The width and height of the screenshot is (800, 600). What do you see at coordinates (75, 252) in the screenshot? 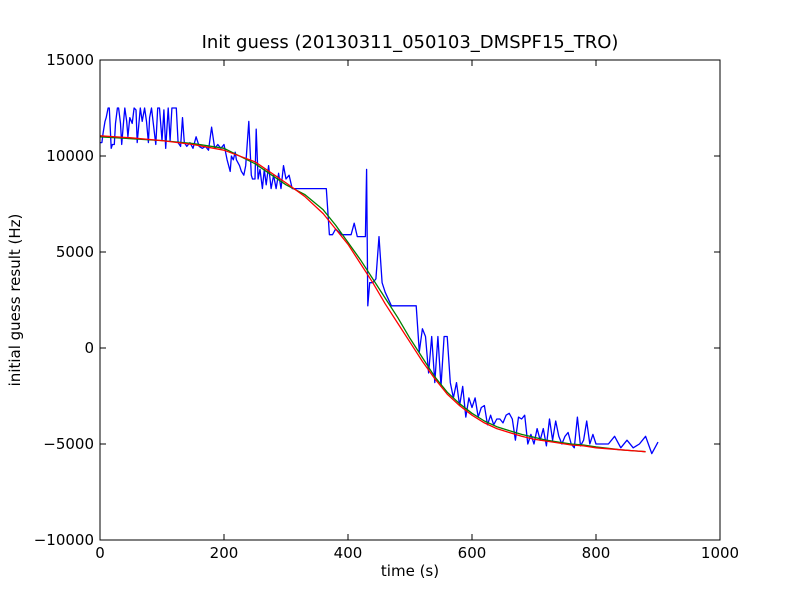
I see `y-tick-label: 5000` at bounding box center [75, 252].